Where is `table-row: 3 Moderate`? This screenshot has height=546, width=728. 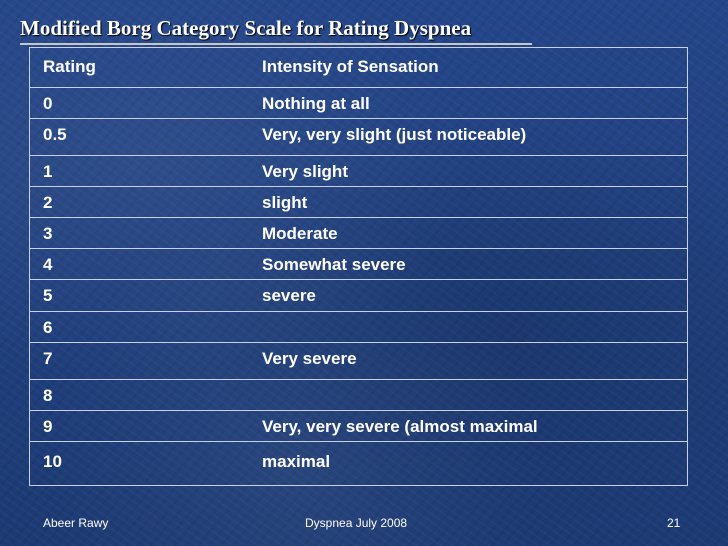
table-row: 3 Moderate is located at coordinates (358, 233).